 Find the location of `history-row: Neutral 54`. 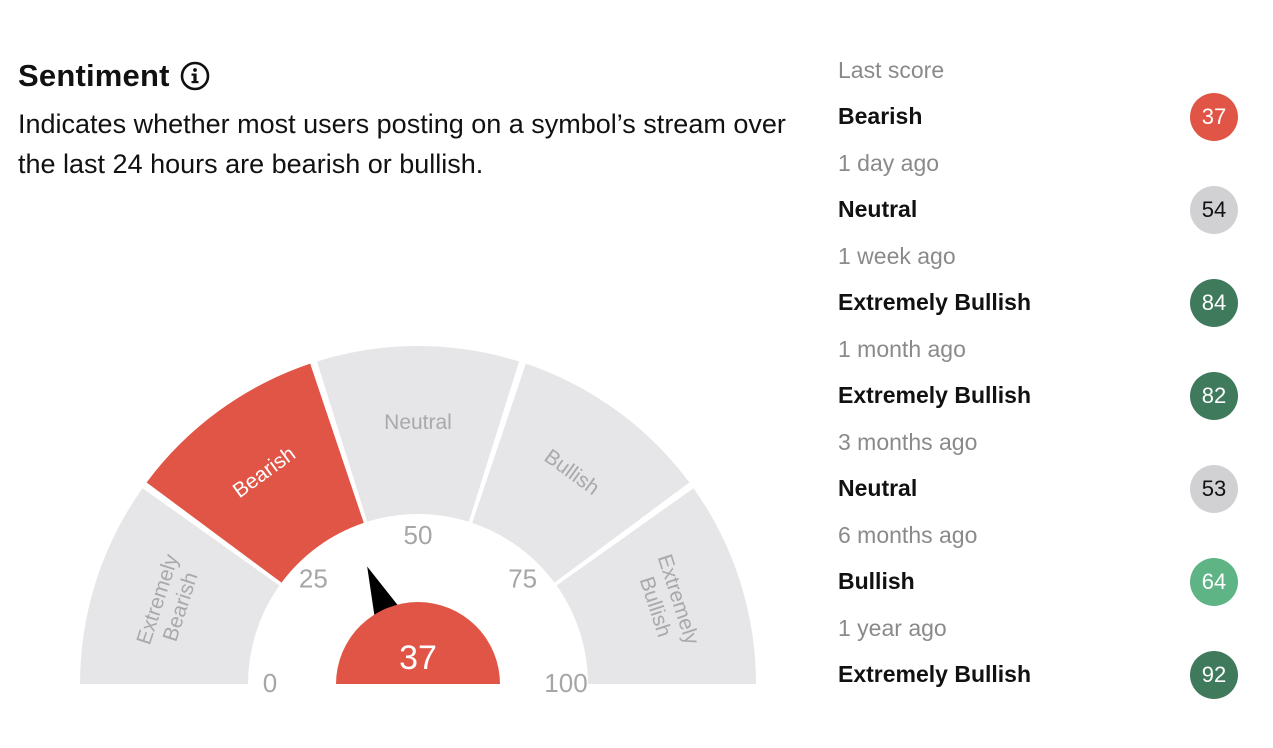

history-row: Neutral 54 is located at coordinates (1038, 209).